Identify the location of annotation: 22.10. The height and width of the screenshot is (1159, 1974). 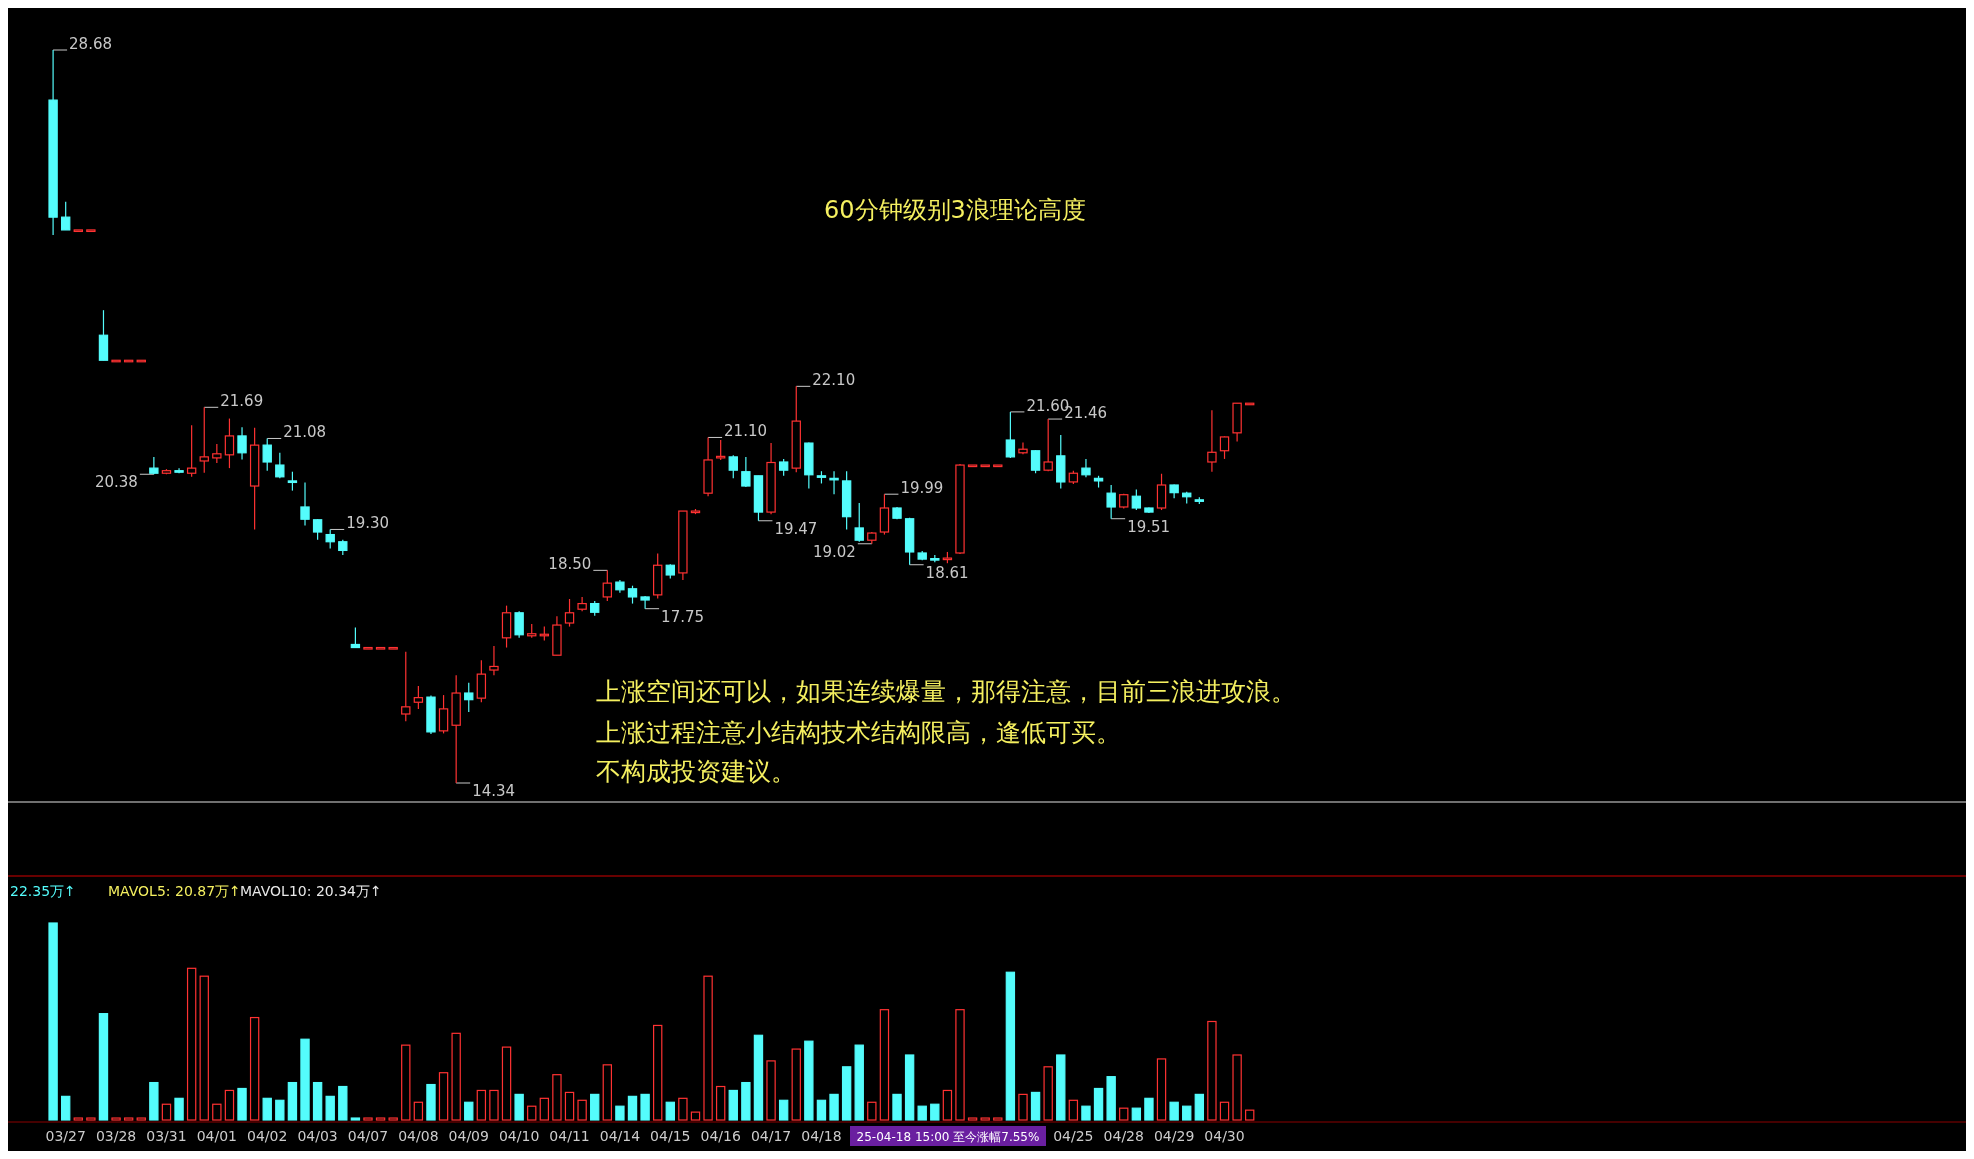
(834, 380).